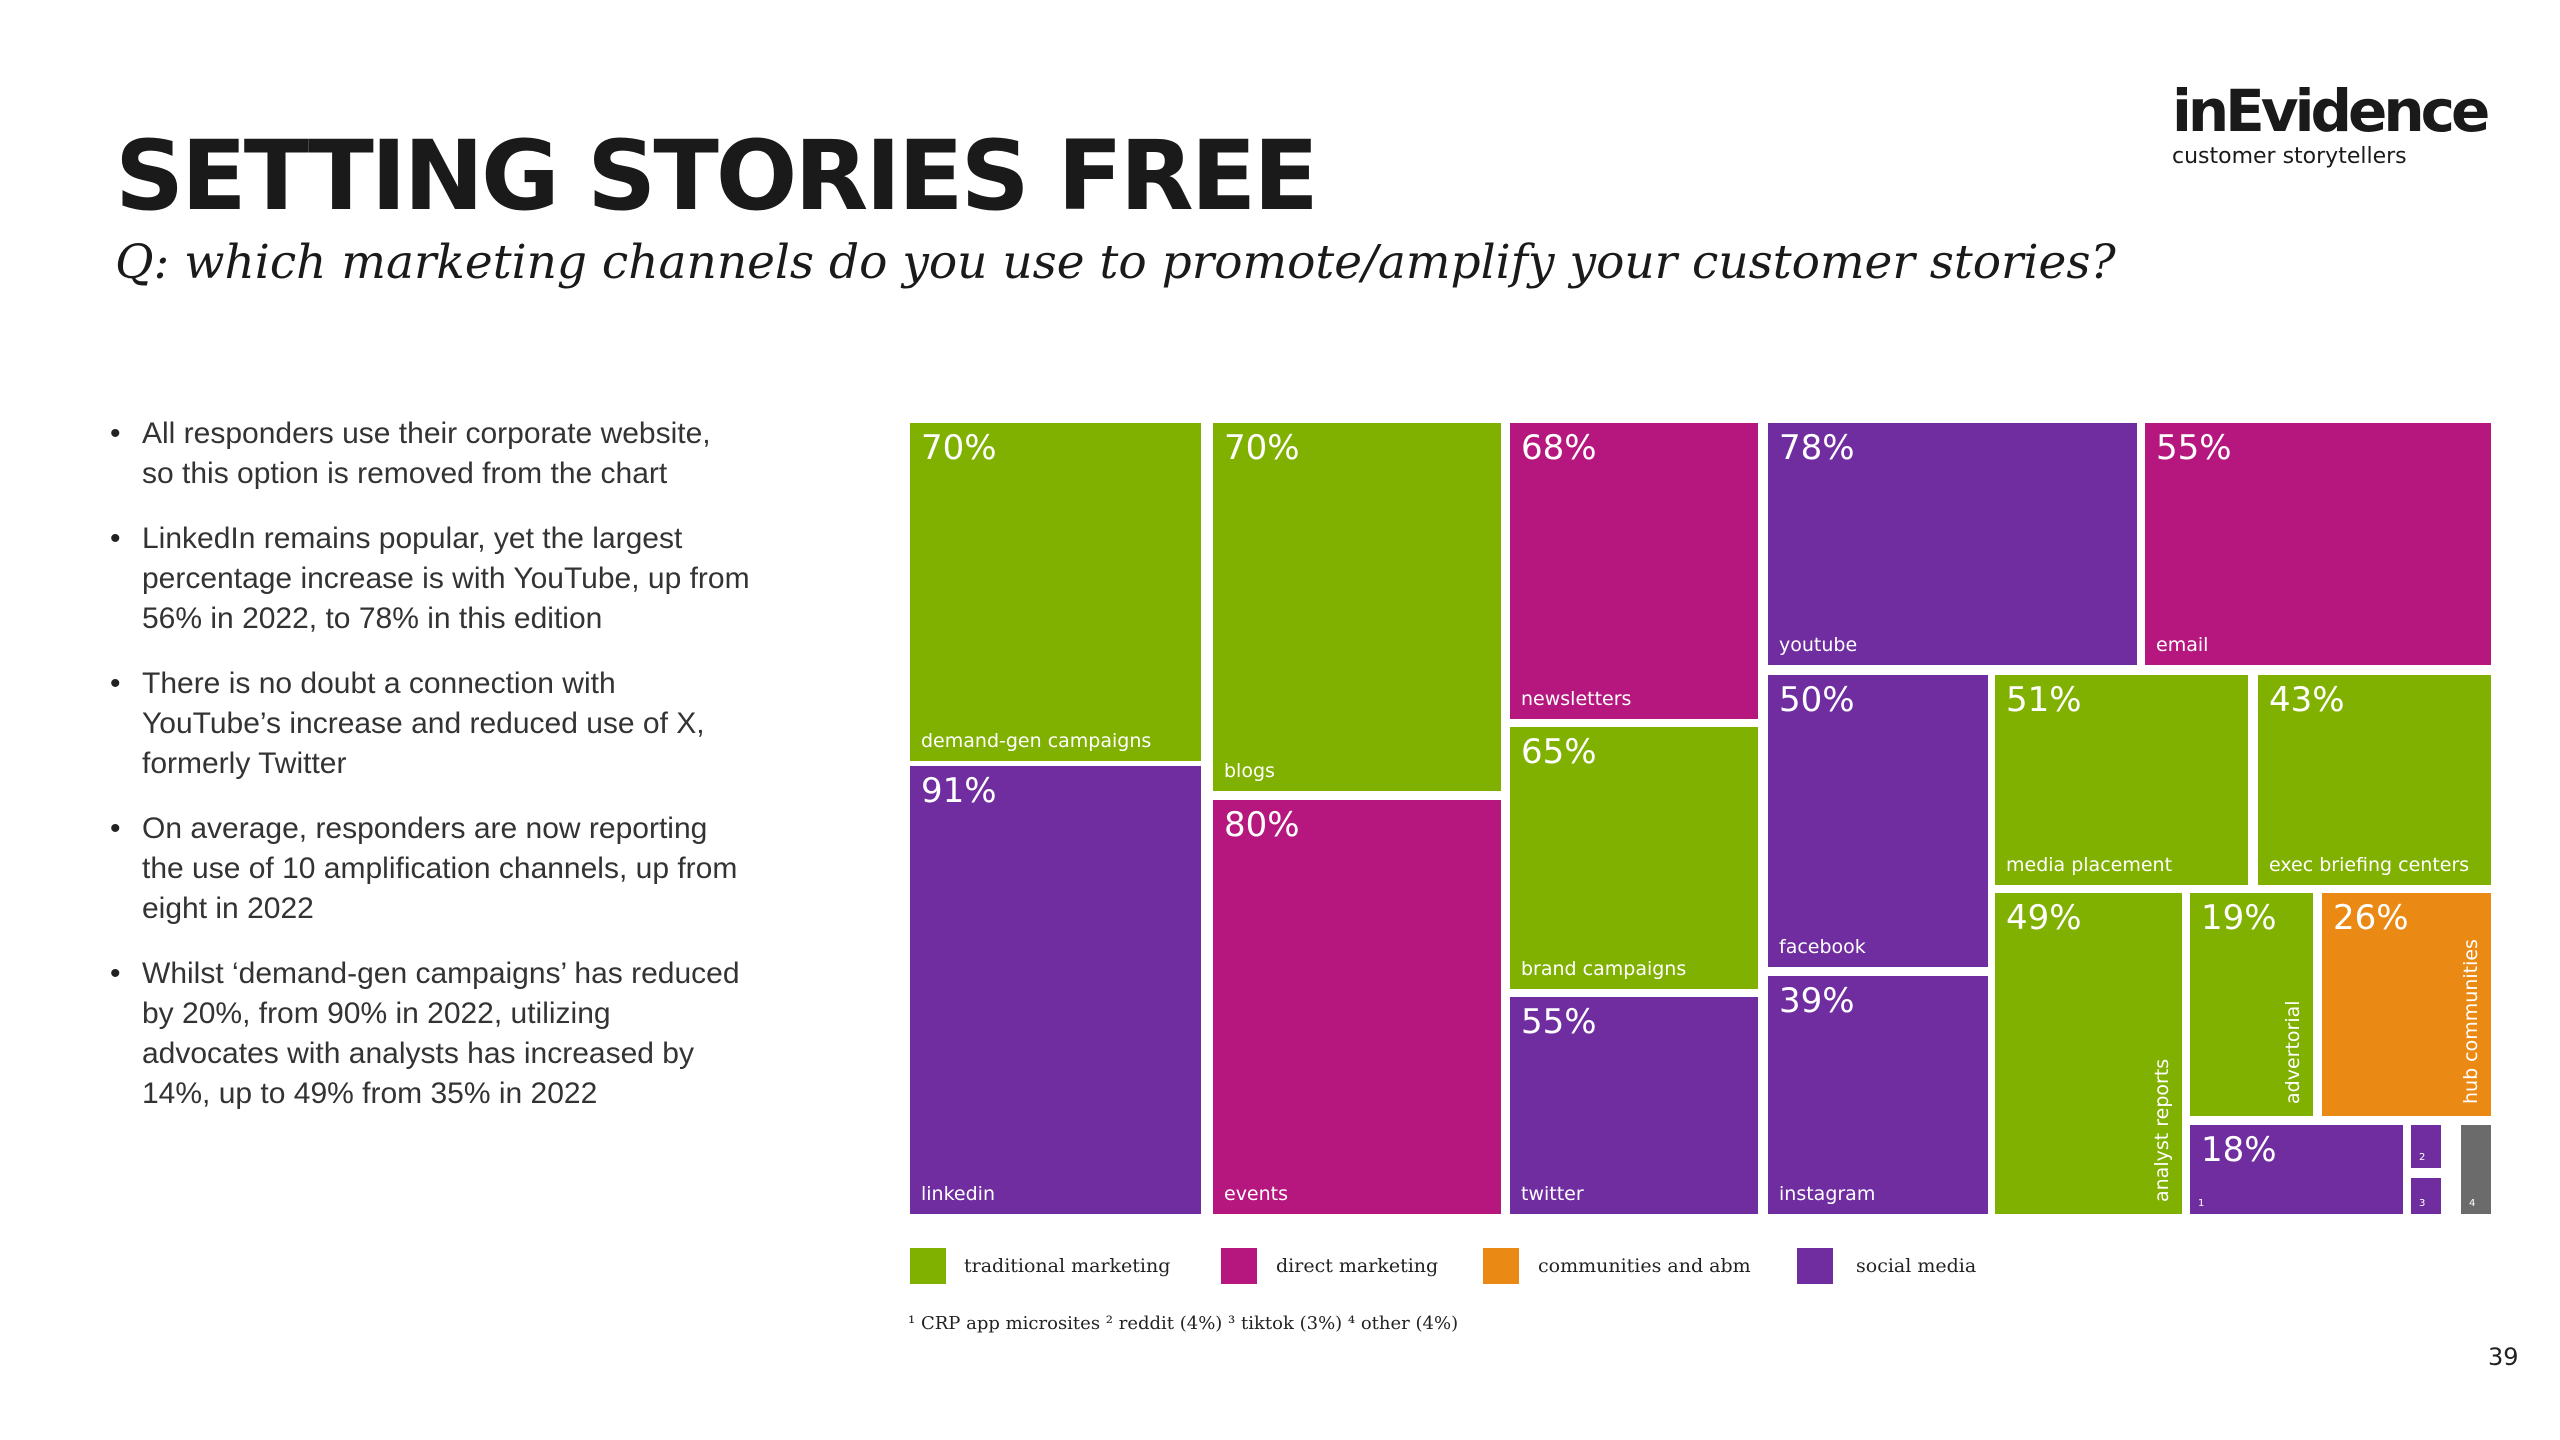  What do you see at coordinates (1822, 947) in the screenshot?
I see `tile-label-facebook: facebook` at bounding box center [1822, 947].